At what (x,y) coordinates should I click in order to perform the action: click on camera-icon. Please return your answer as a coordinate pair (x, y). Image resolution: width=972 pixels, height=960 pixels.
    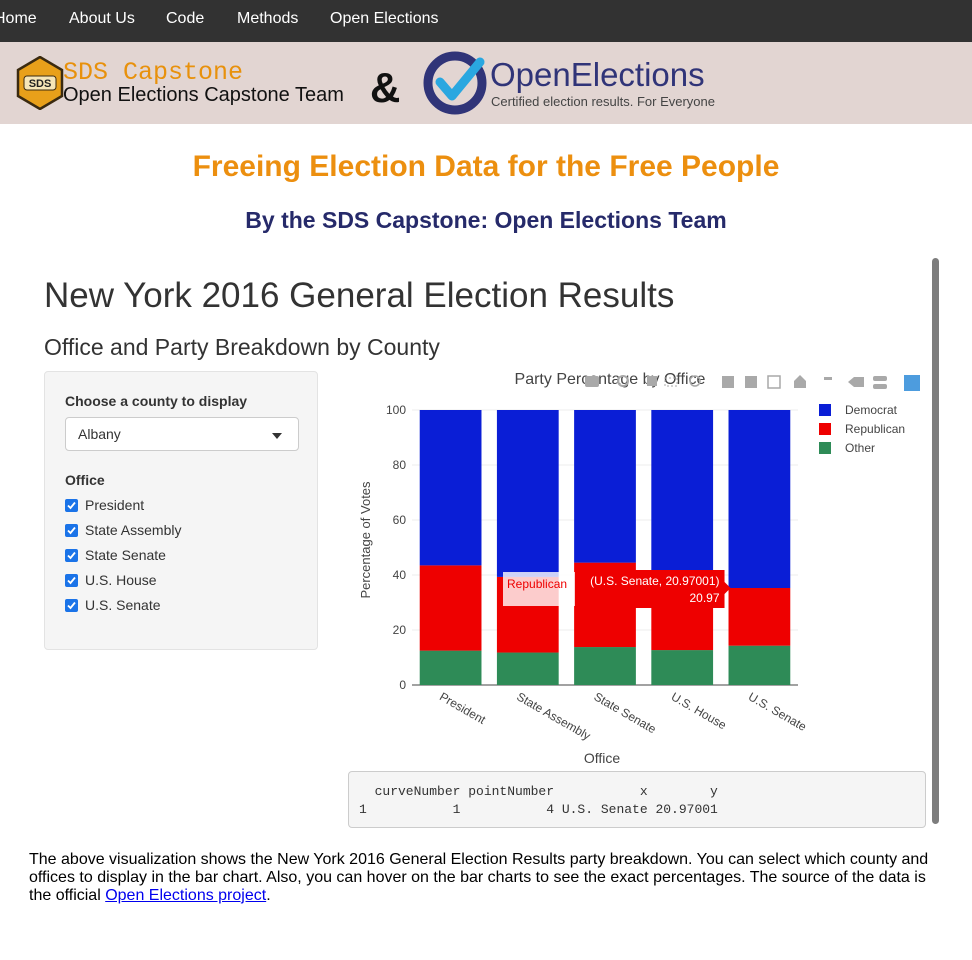
    Looking at the image, I should click on (592, 381).